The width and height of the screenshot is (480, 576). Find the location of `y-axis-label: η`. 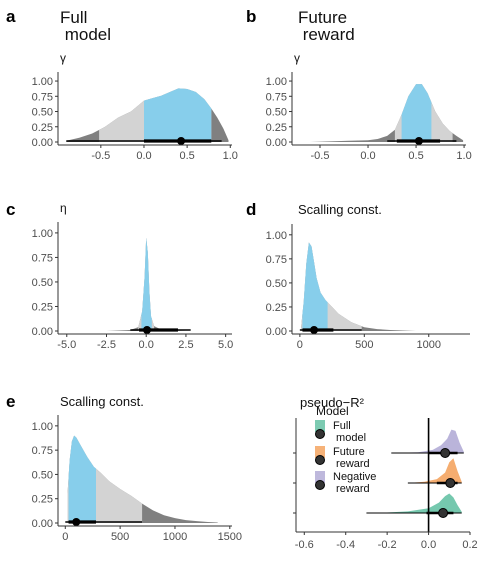

y-axis-label: η is located at coordinates (63, 208).